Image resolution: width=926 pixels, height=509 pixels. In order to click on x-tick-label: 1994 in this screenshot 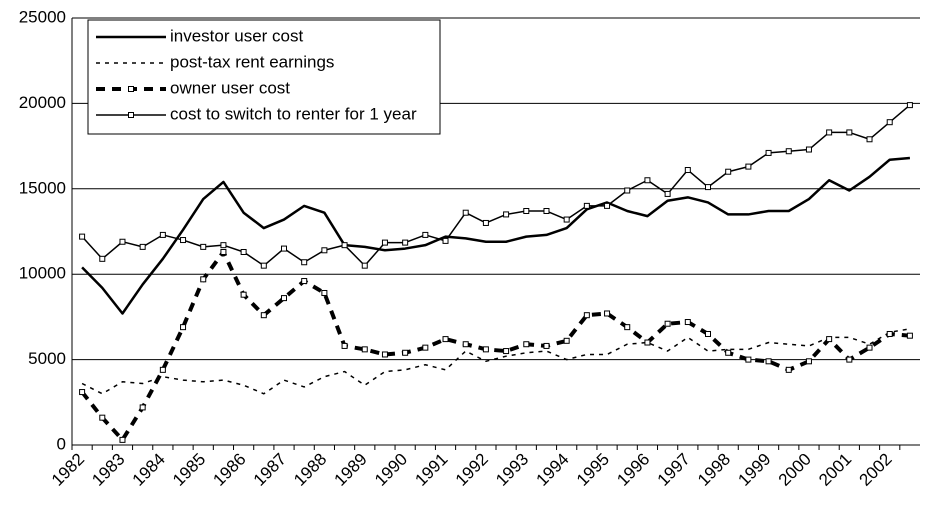, I will do `click(552, 470)`.